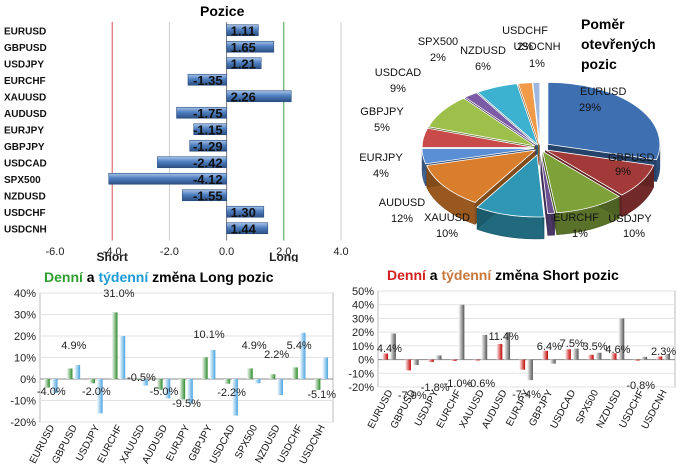 This screenshot has width=680, height=467. Describe the element at coordinates (526, 395) in the screenshot. I see `short-value-eurjpy: -7.4%` at that location.